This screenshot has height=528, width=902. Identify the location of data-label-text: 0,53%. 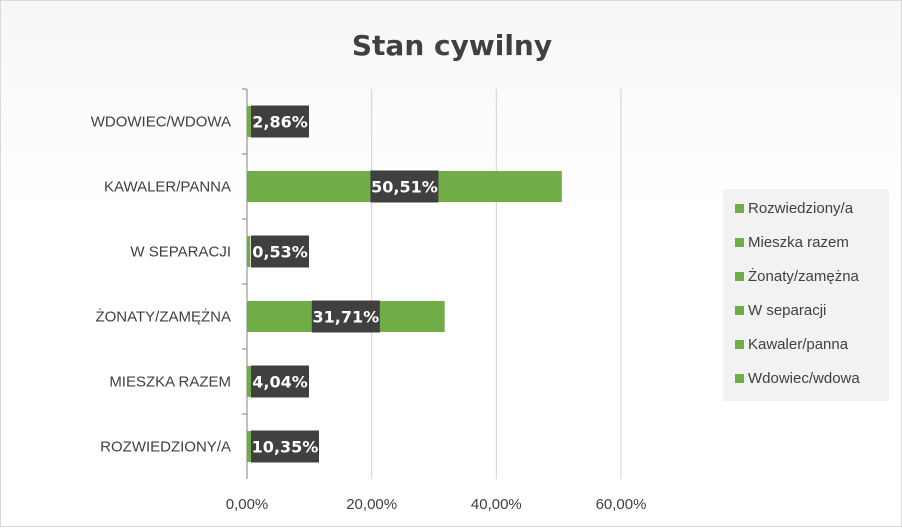
(280, 252).